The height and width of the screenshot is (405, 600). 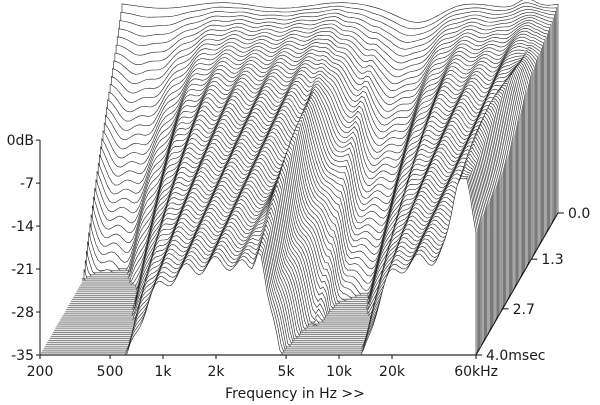 I want to click on x-axis-title: Frequency in Hz >>, so click(x=295, y=394).